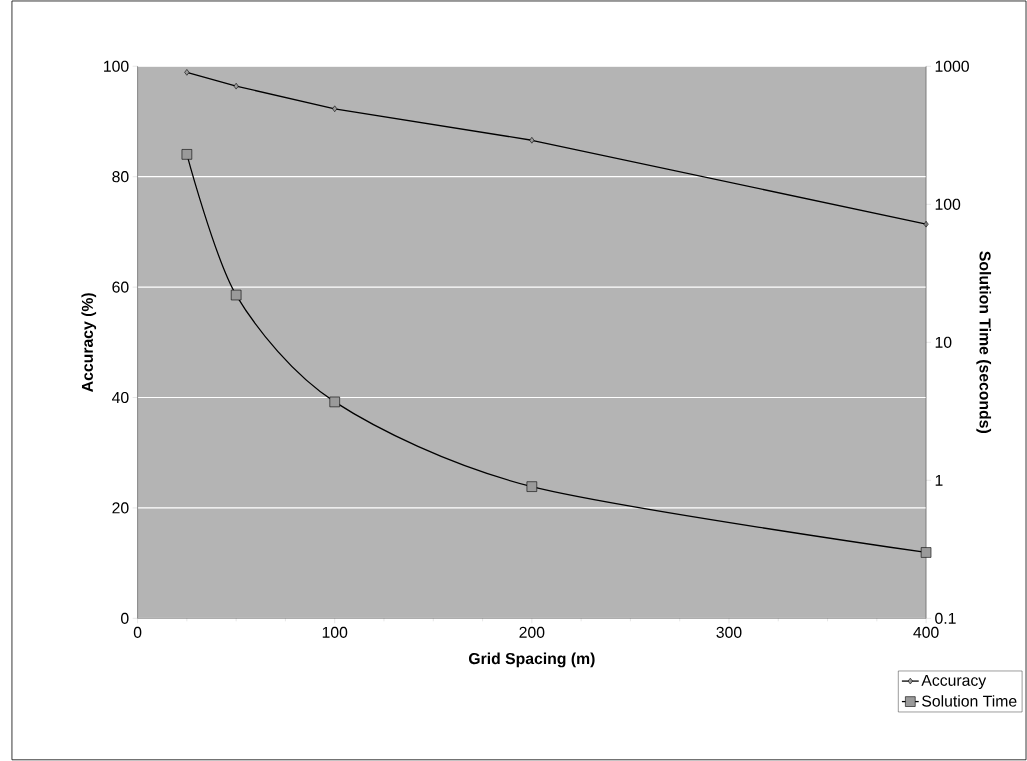 The image size is (1027, 761). Describe the element at coordinates (335, 632) in the screenshot. I see `x-tick-label: 100` at that location.